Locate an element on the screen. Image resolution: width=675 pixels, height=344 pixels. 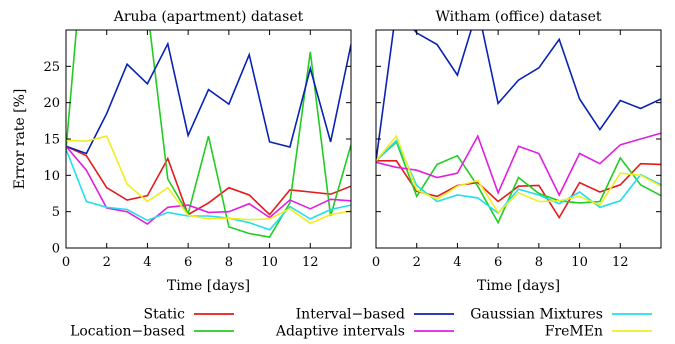
legend-item-1: Static is located at coordinates (188, 315).